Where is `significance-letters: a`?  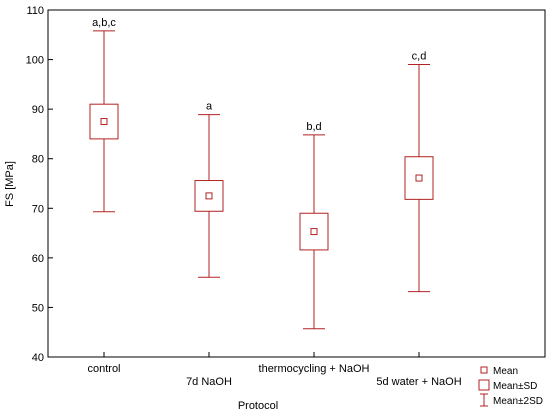 significance-letters: a is located at coordinates (209, 107).